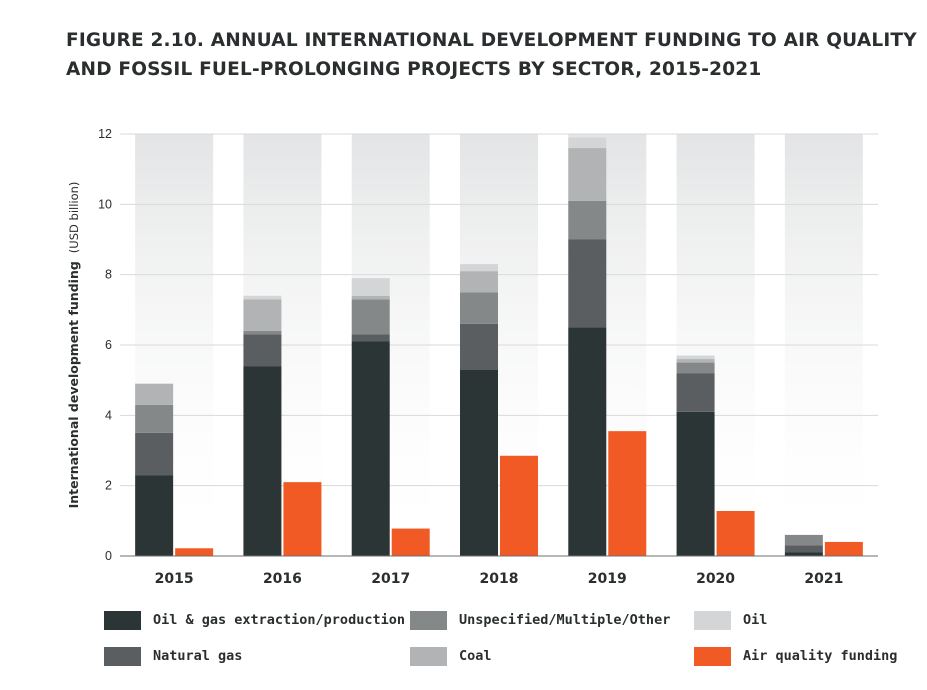 This screenshot has height=690, width=927. I want to click on x-tick-label: 2017, so click(390, 579).